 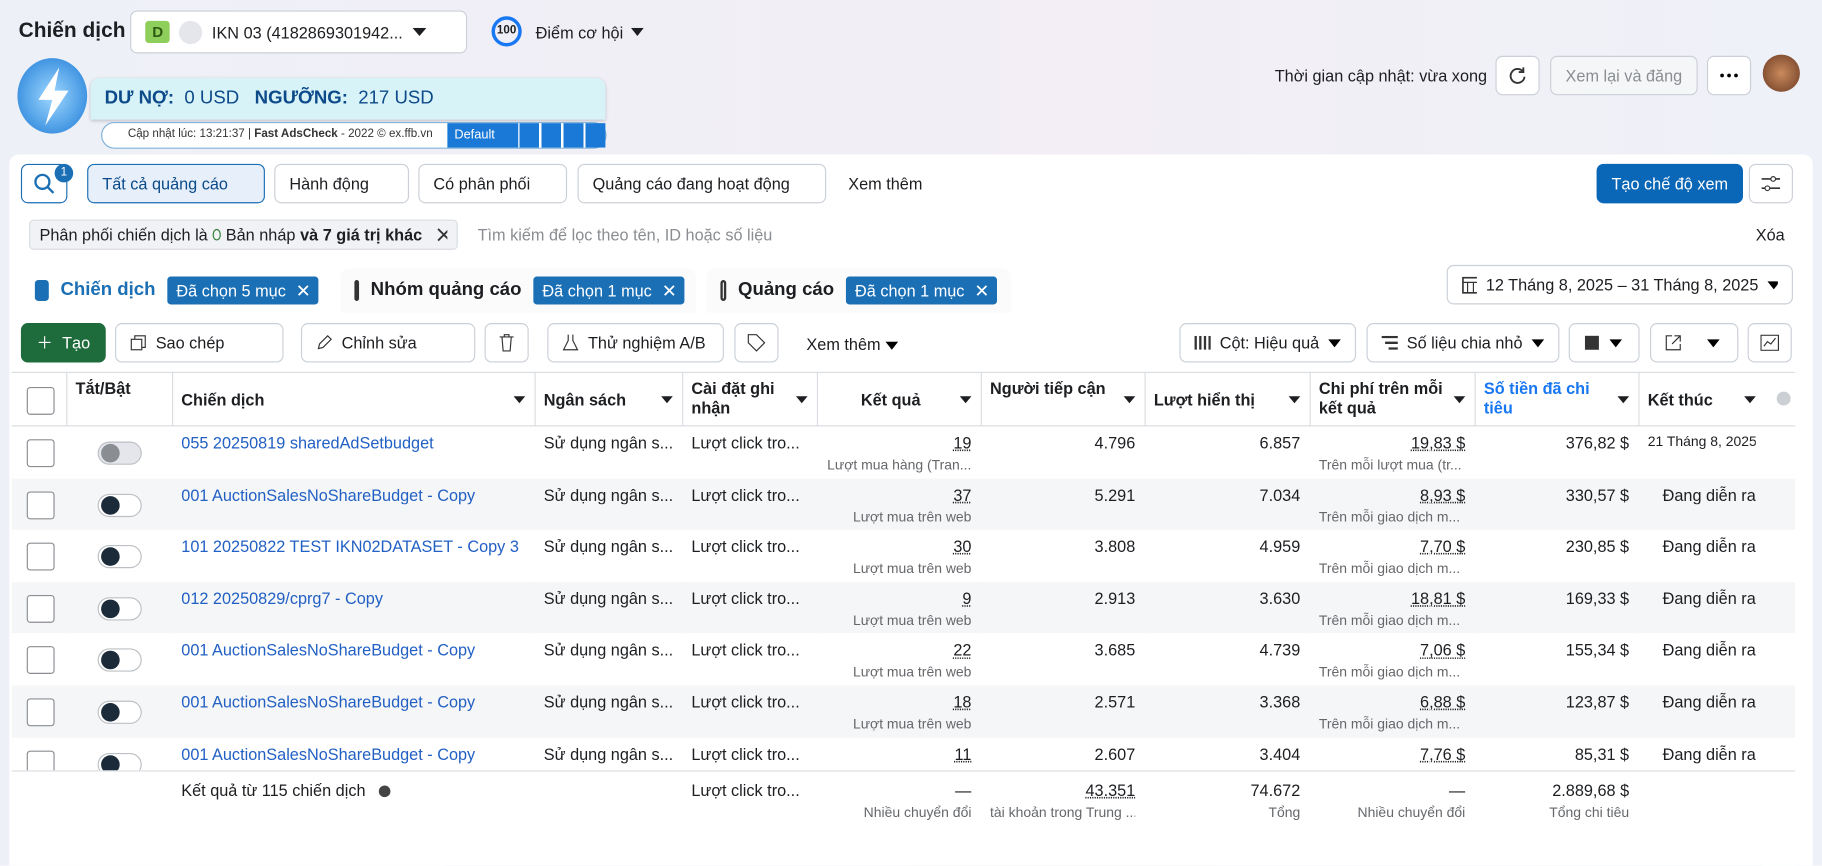 What do you see at coordinates (110, 505) in the screenshot?
I see `toggle-knob` at bounding box center [110, 505].